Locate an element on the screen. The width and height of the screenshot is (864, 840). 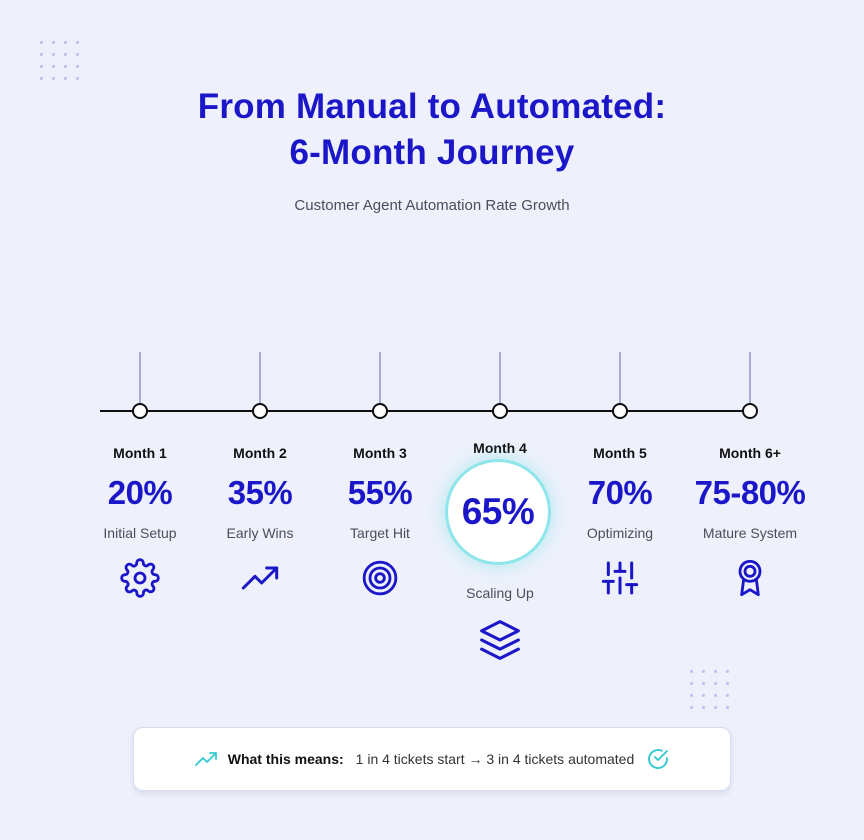
milestone-rate-wrap: 55% is located at coordinates (380, 493).